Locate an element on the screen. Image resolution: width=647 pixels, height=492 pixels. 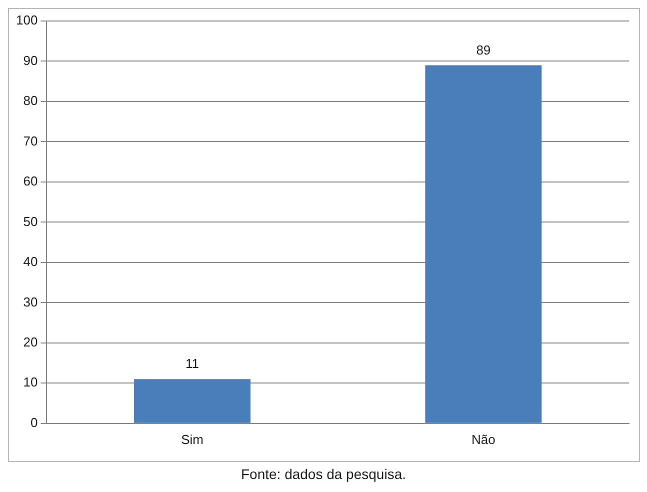
y-tick-label: 10 is located at coordinates (30, 382).